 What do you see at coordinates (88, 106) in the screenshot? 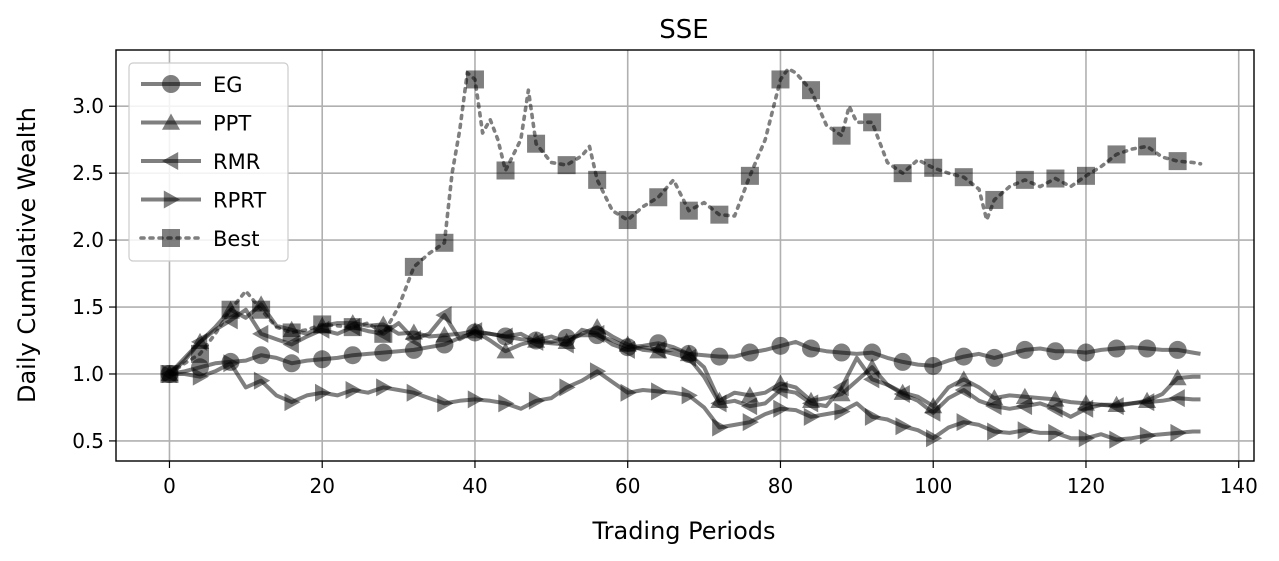
I see `y-tick-label: 3.0` at bounding box center [88, 106].